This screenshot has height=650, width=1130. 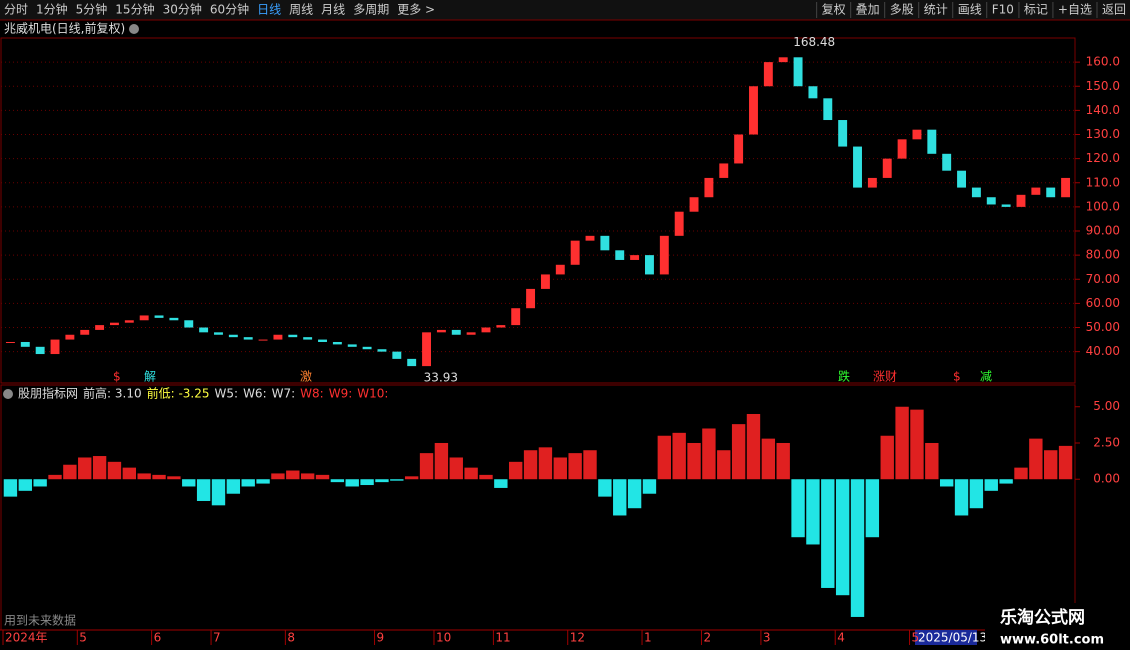 What do you see at coordinates (16, 10) in the screenshot?
I see `toolbar-button: 分时` at bounding box center [16, 10].